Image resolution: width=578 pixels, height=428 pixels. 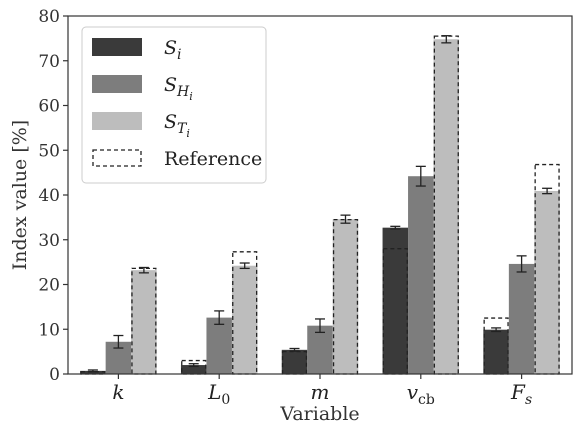 I want to click on y-tick-label: 10, so click(x=49, y=330).